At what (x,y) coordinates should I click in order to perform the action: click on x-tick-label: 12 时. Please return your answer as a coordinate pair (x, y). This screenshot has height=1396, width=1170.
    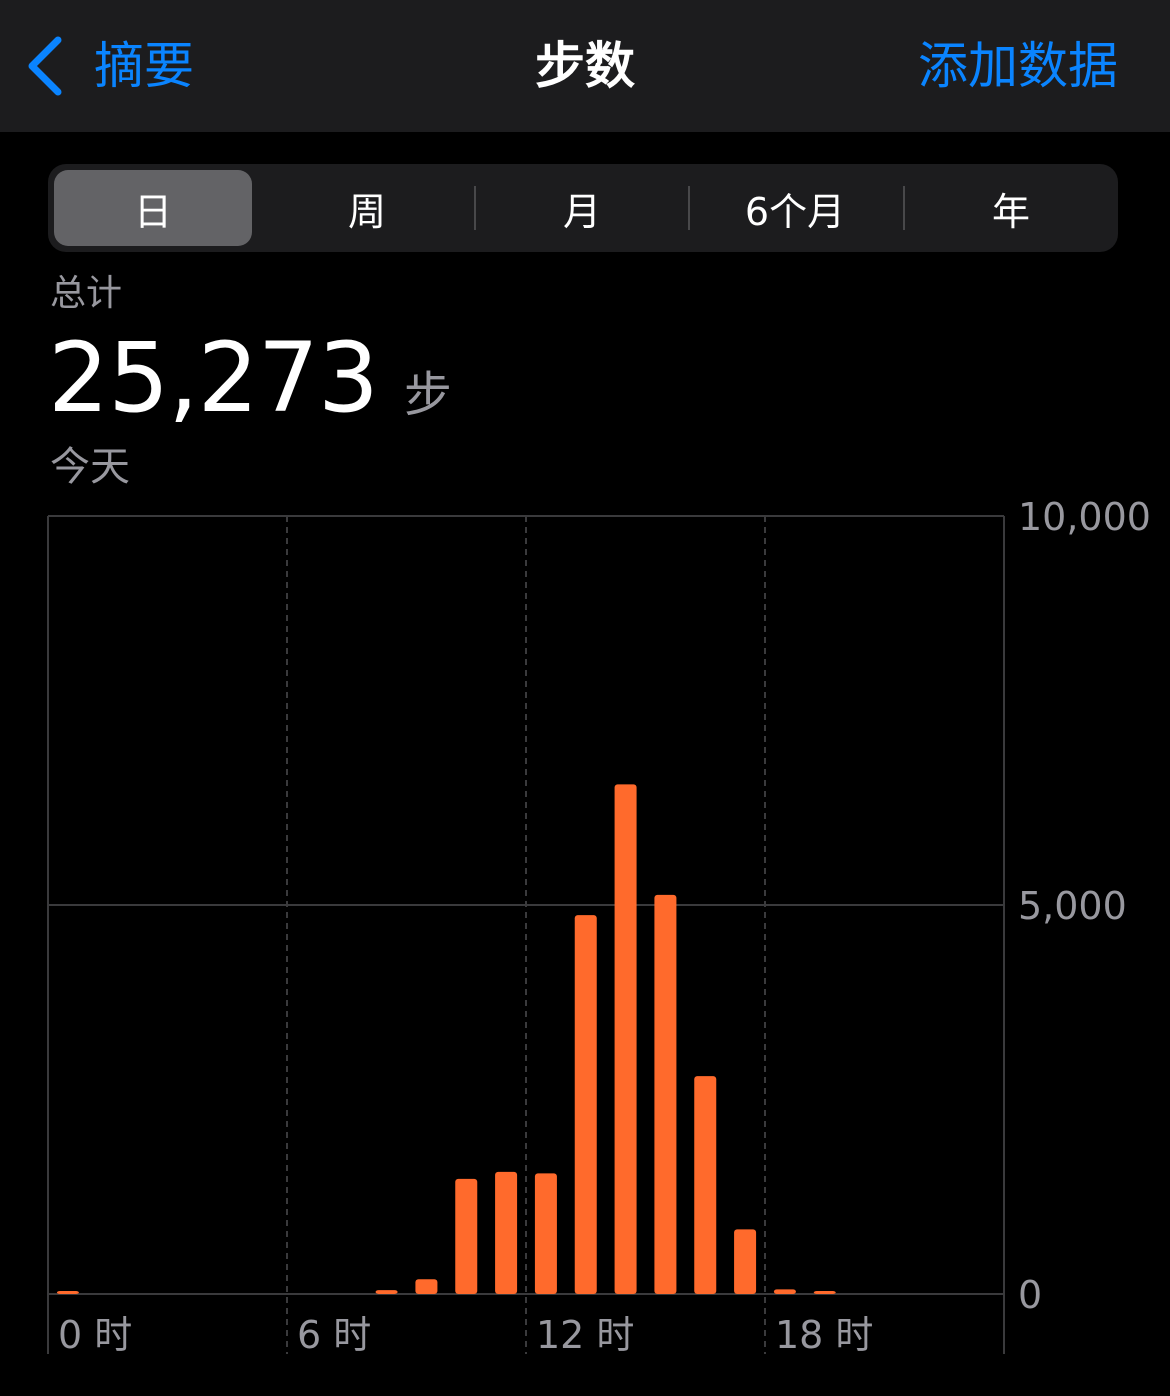
    Looking at the image, I should click on (585, 1335).